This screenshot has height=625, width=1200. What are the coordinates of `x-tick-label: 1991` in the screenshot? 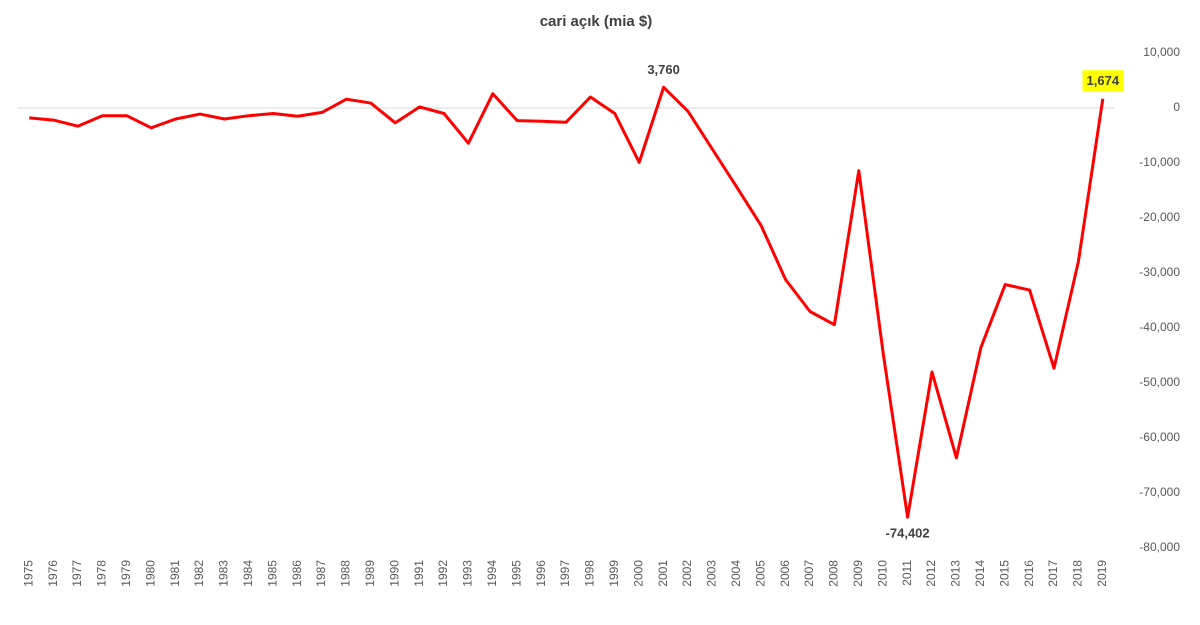 It's located at (419, 573).